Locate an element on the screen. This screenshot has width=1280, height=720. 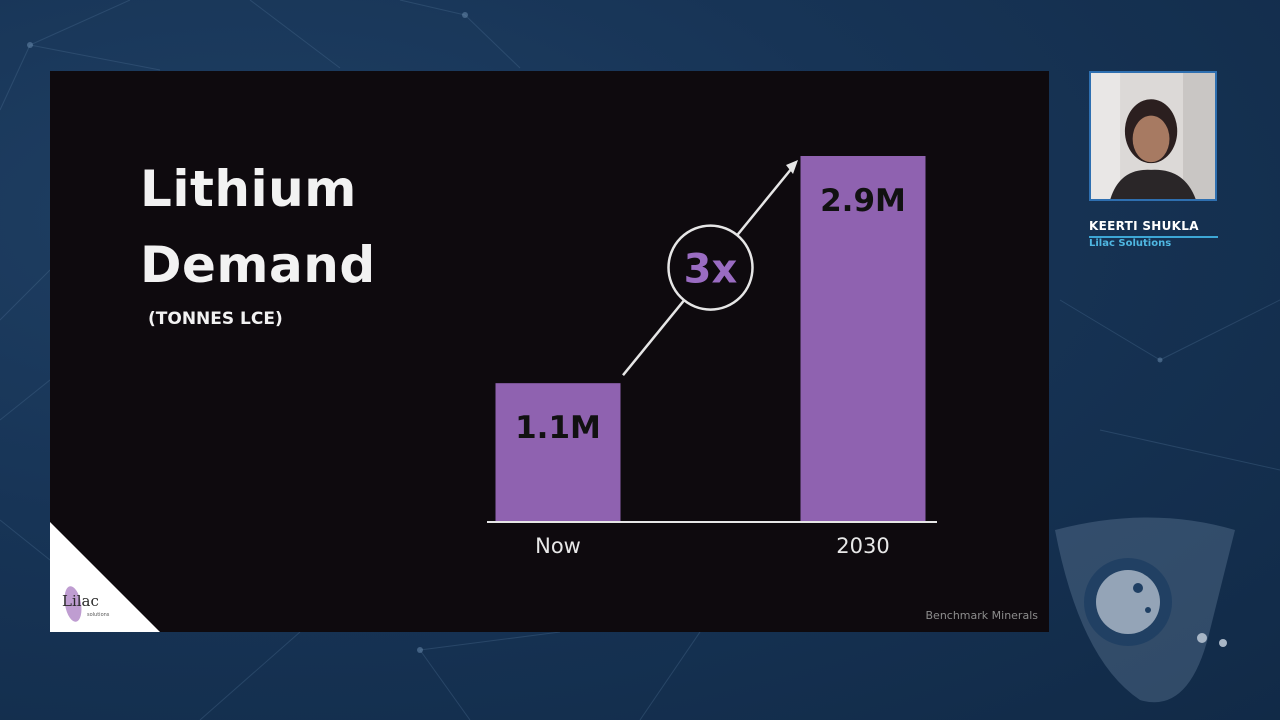
logo-subtext: solutions is located at coordinates (98, 615).